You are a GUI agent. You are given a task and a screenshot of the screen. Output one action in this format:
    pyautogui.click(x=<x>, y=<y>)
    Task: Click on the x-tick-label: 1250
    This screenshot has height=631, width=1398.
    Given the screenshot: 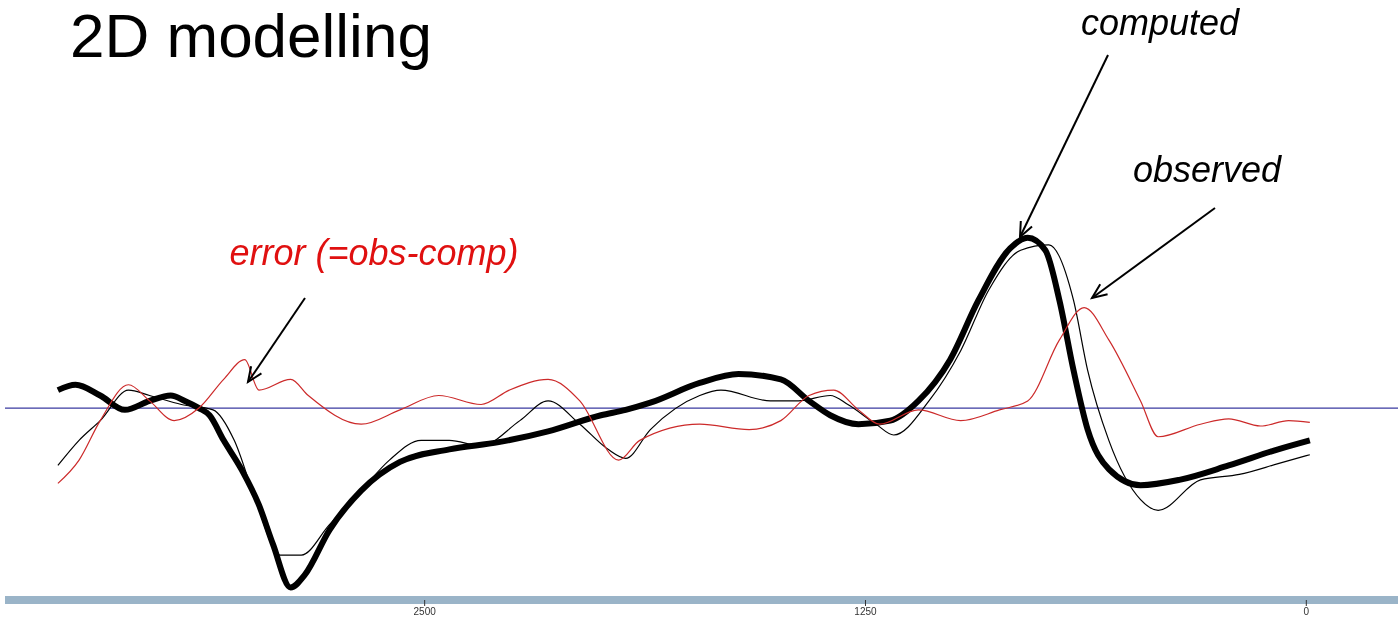 What is the action you would take?
    pyautogui.click(x=866, y=612)
    